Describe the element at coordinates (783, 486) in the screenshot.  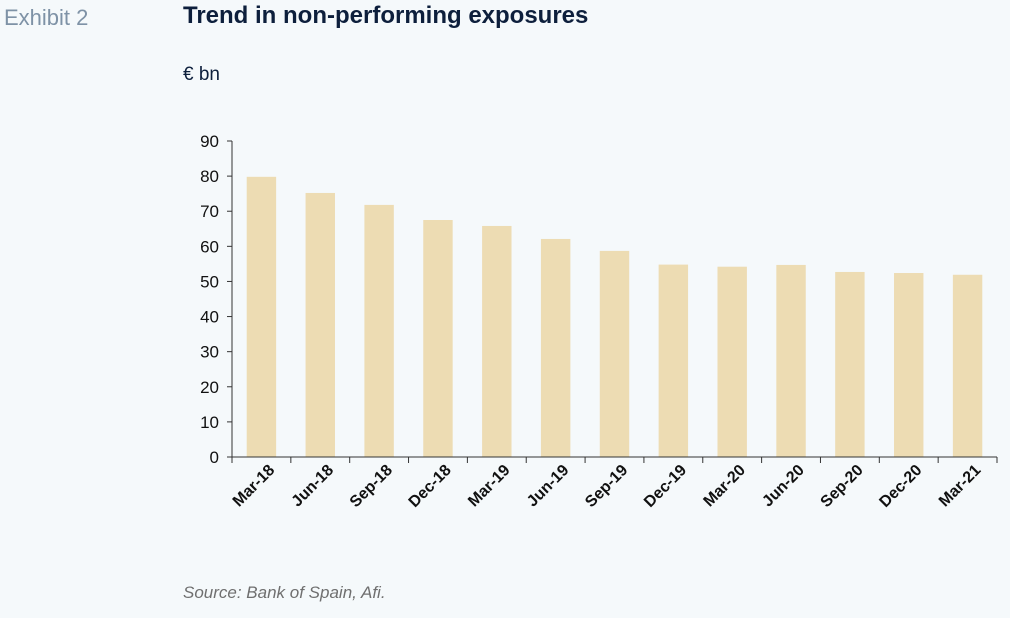
I see `x-tick-label: Jun-20` at that location.